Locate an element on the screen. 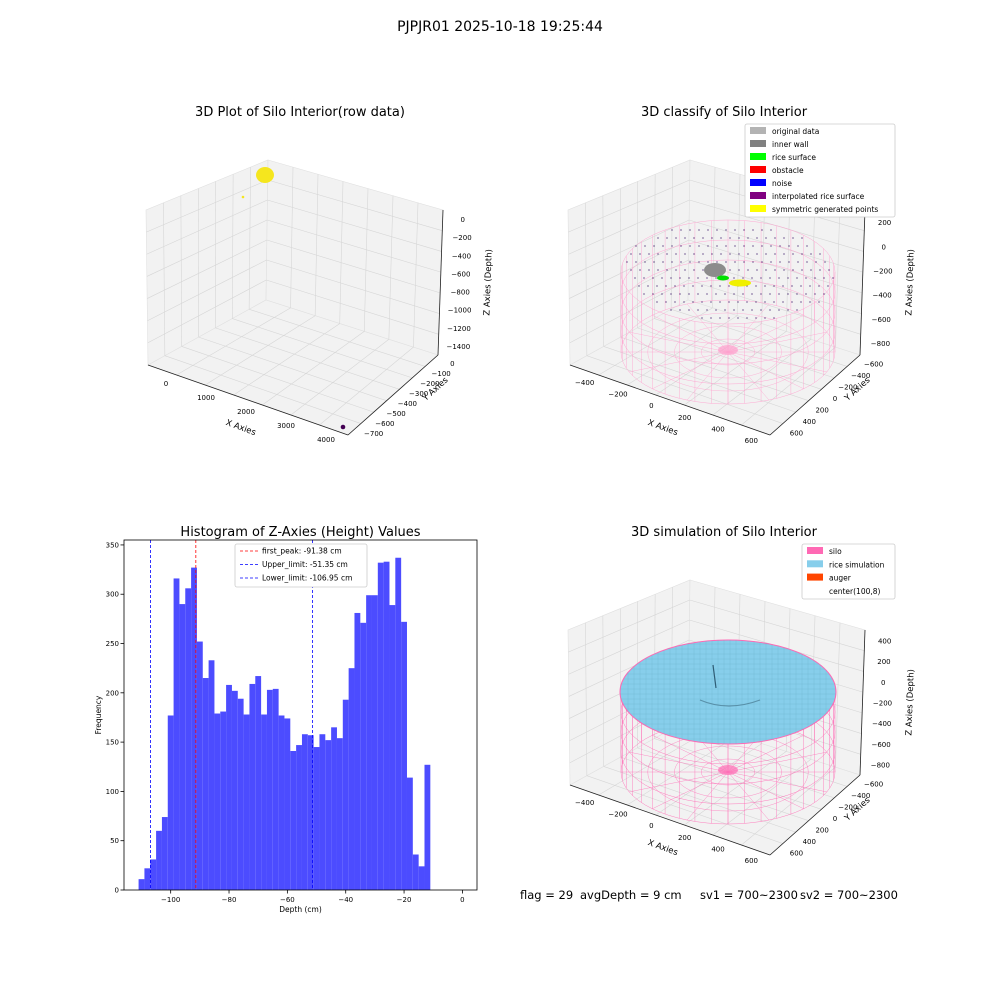 This screenshot has height=1000, width=1000. legend: silo rice simulation auger center(100,8) is located at coordinates (848, 571).